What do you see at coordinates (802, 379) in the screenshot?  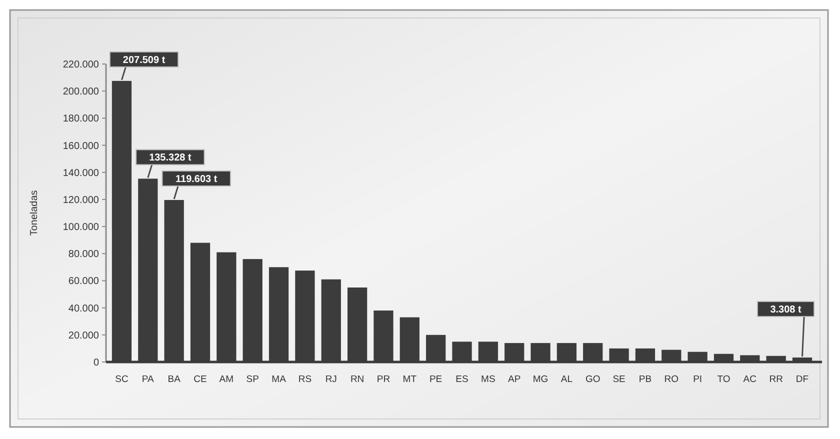 I see `x-tick-label: DF` at bounding box center [802, 379].